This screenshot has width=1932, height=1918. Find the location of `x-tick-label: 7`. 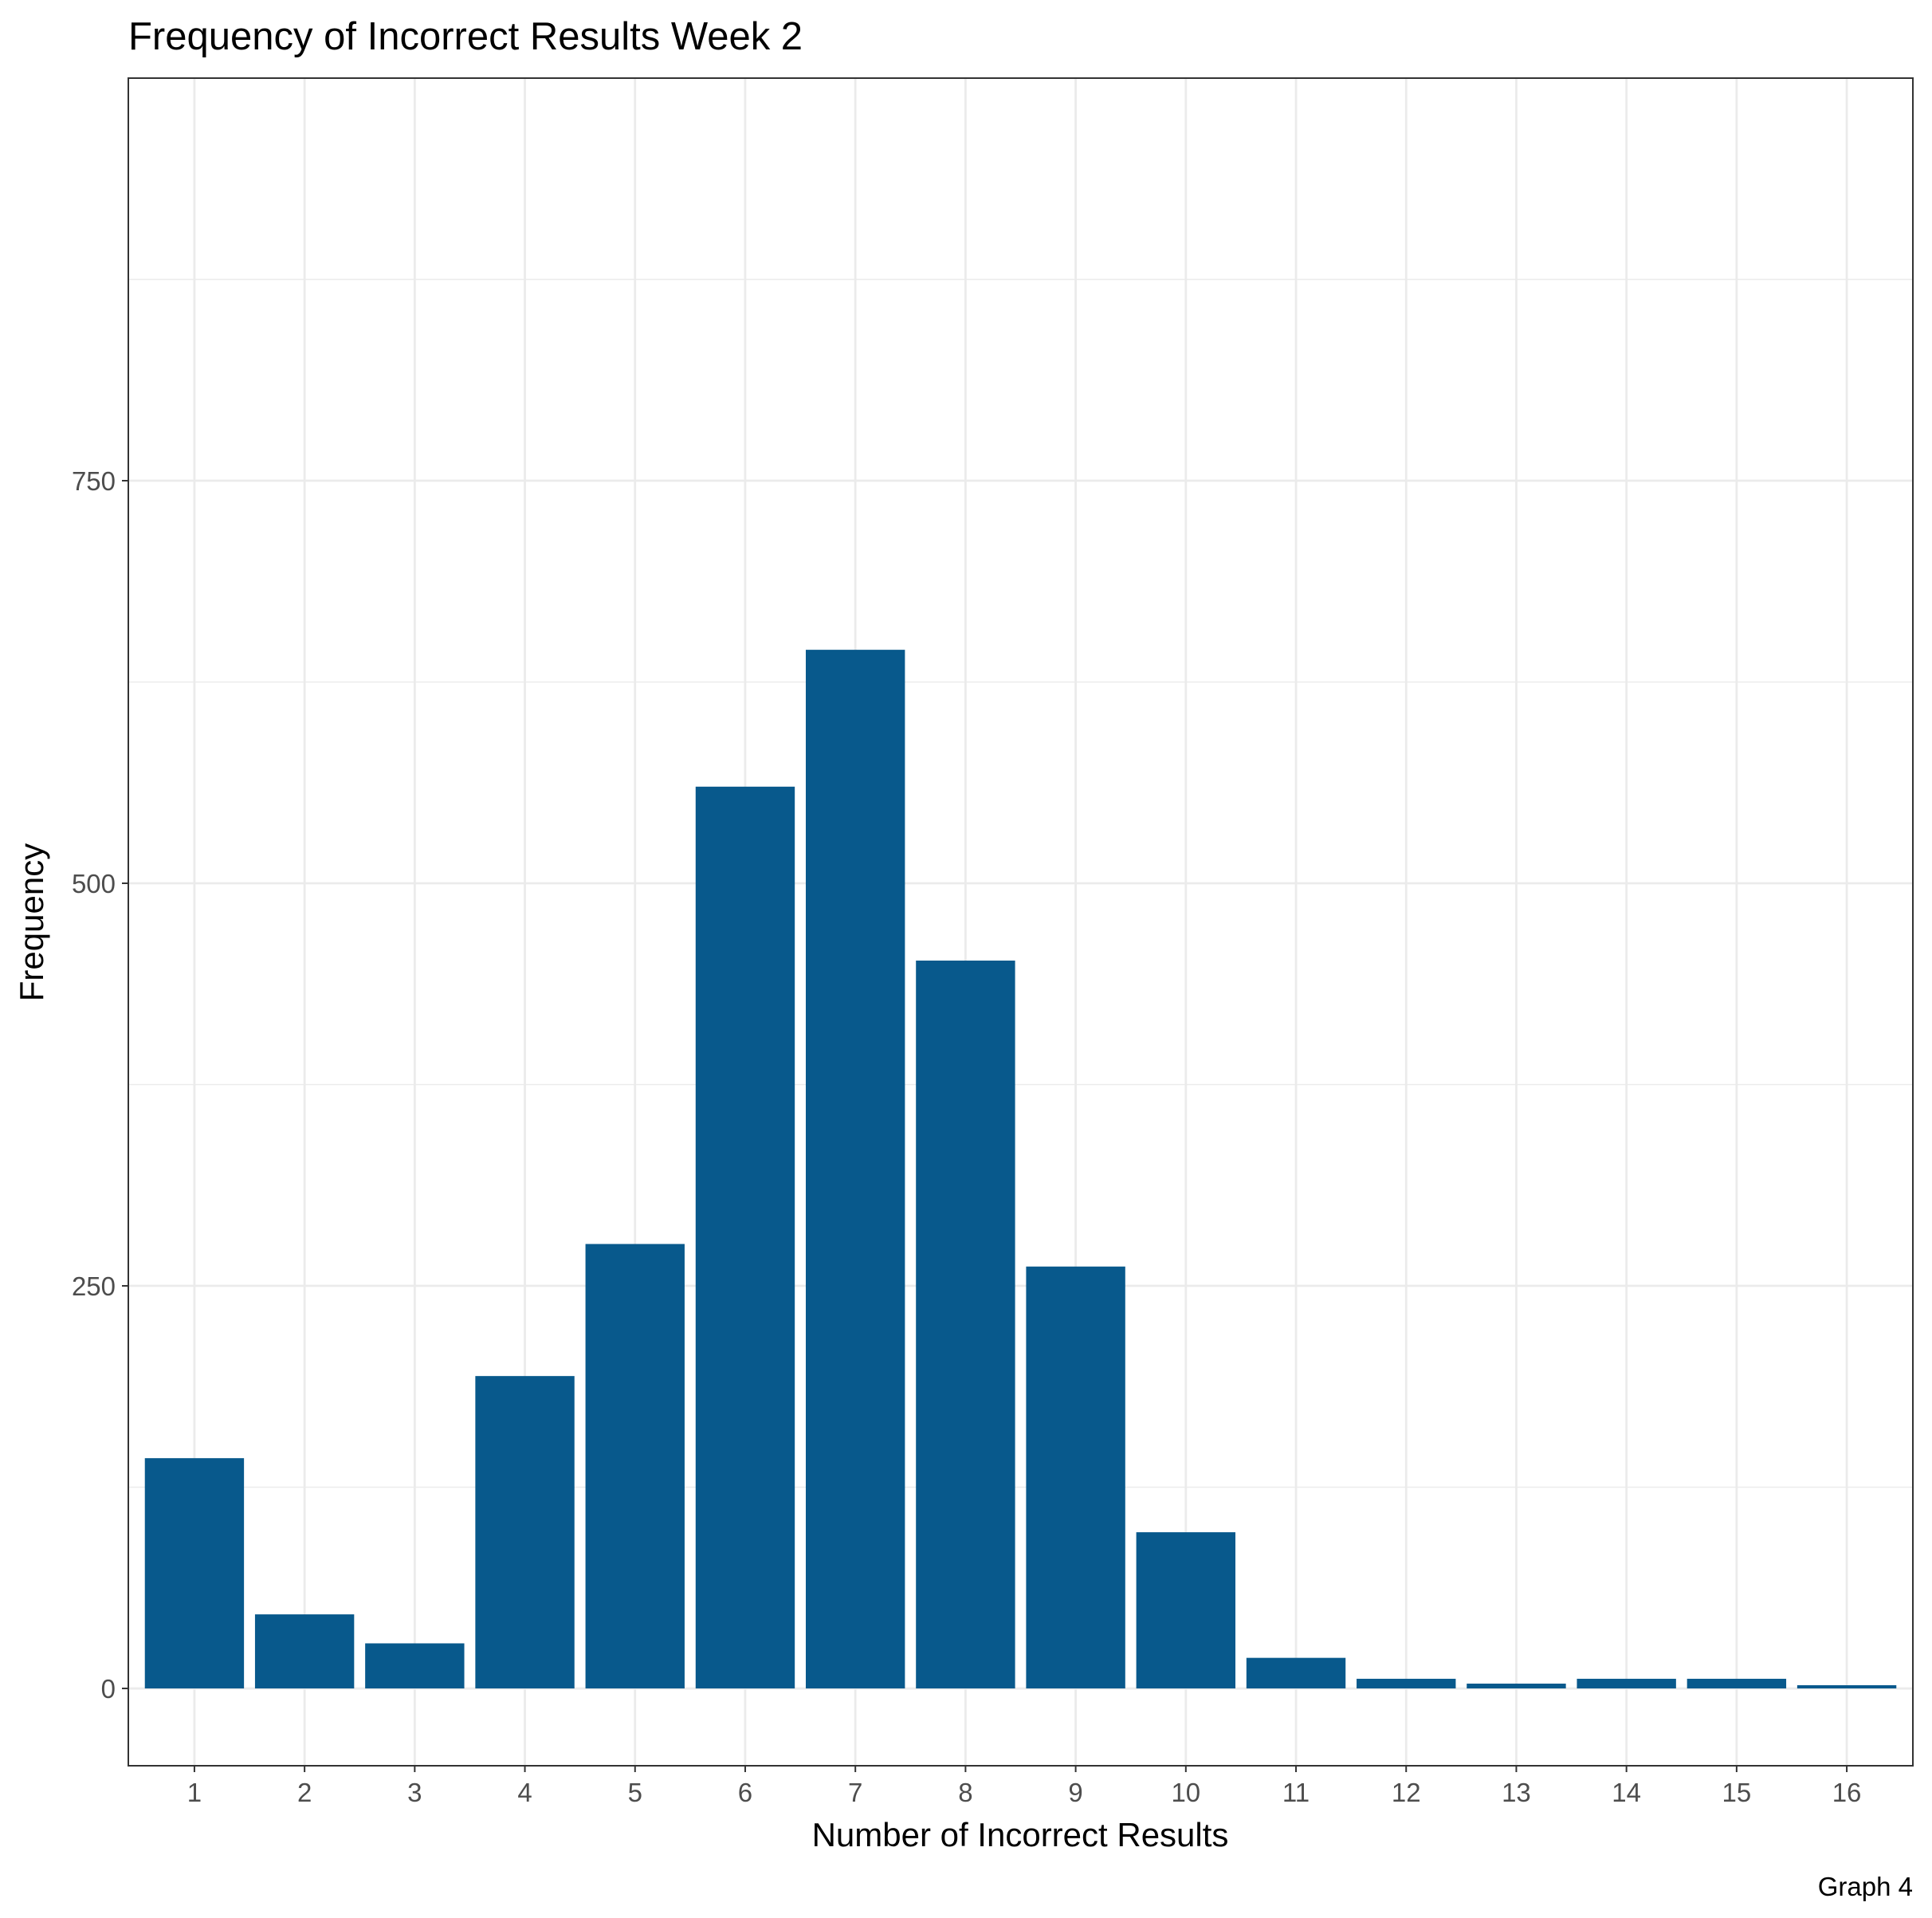

x-tick-label: 7 is located at coordinates (855, 1792).